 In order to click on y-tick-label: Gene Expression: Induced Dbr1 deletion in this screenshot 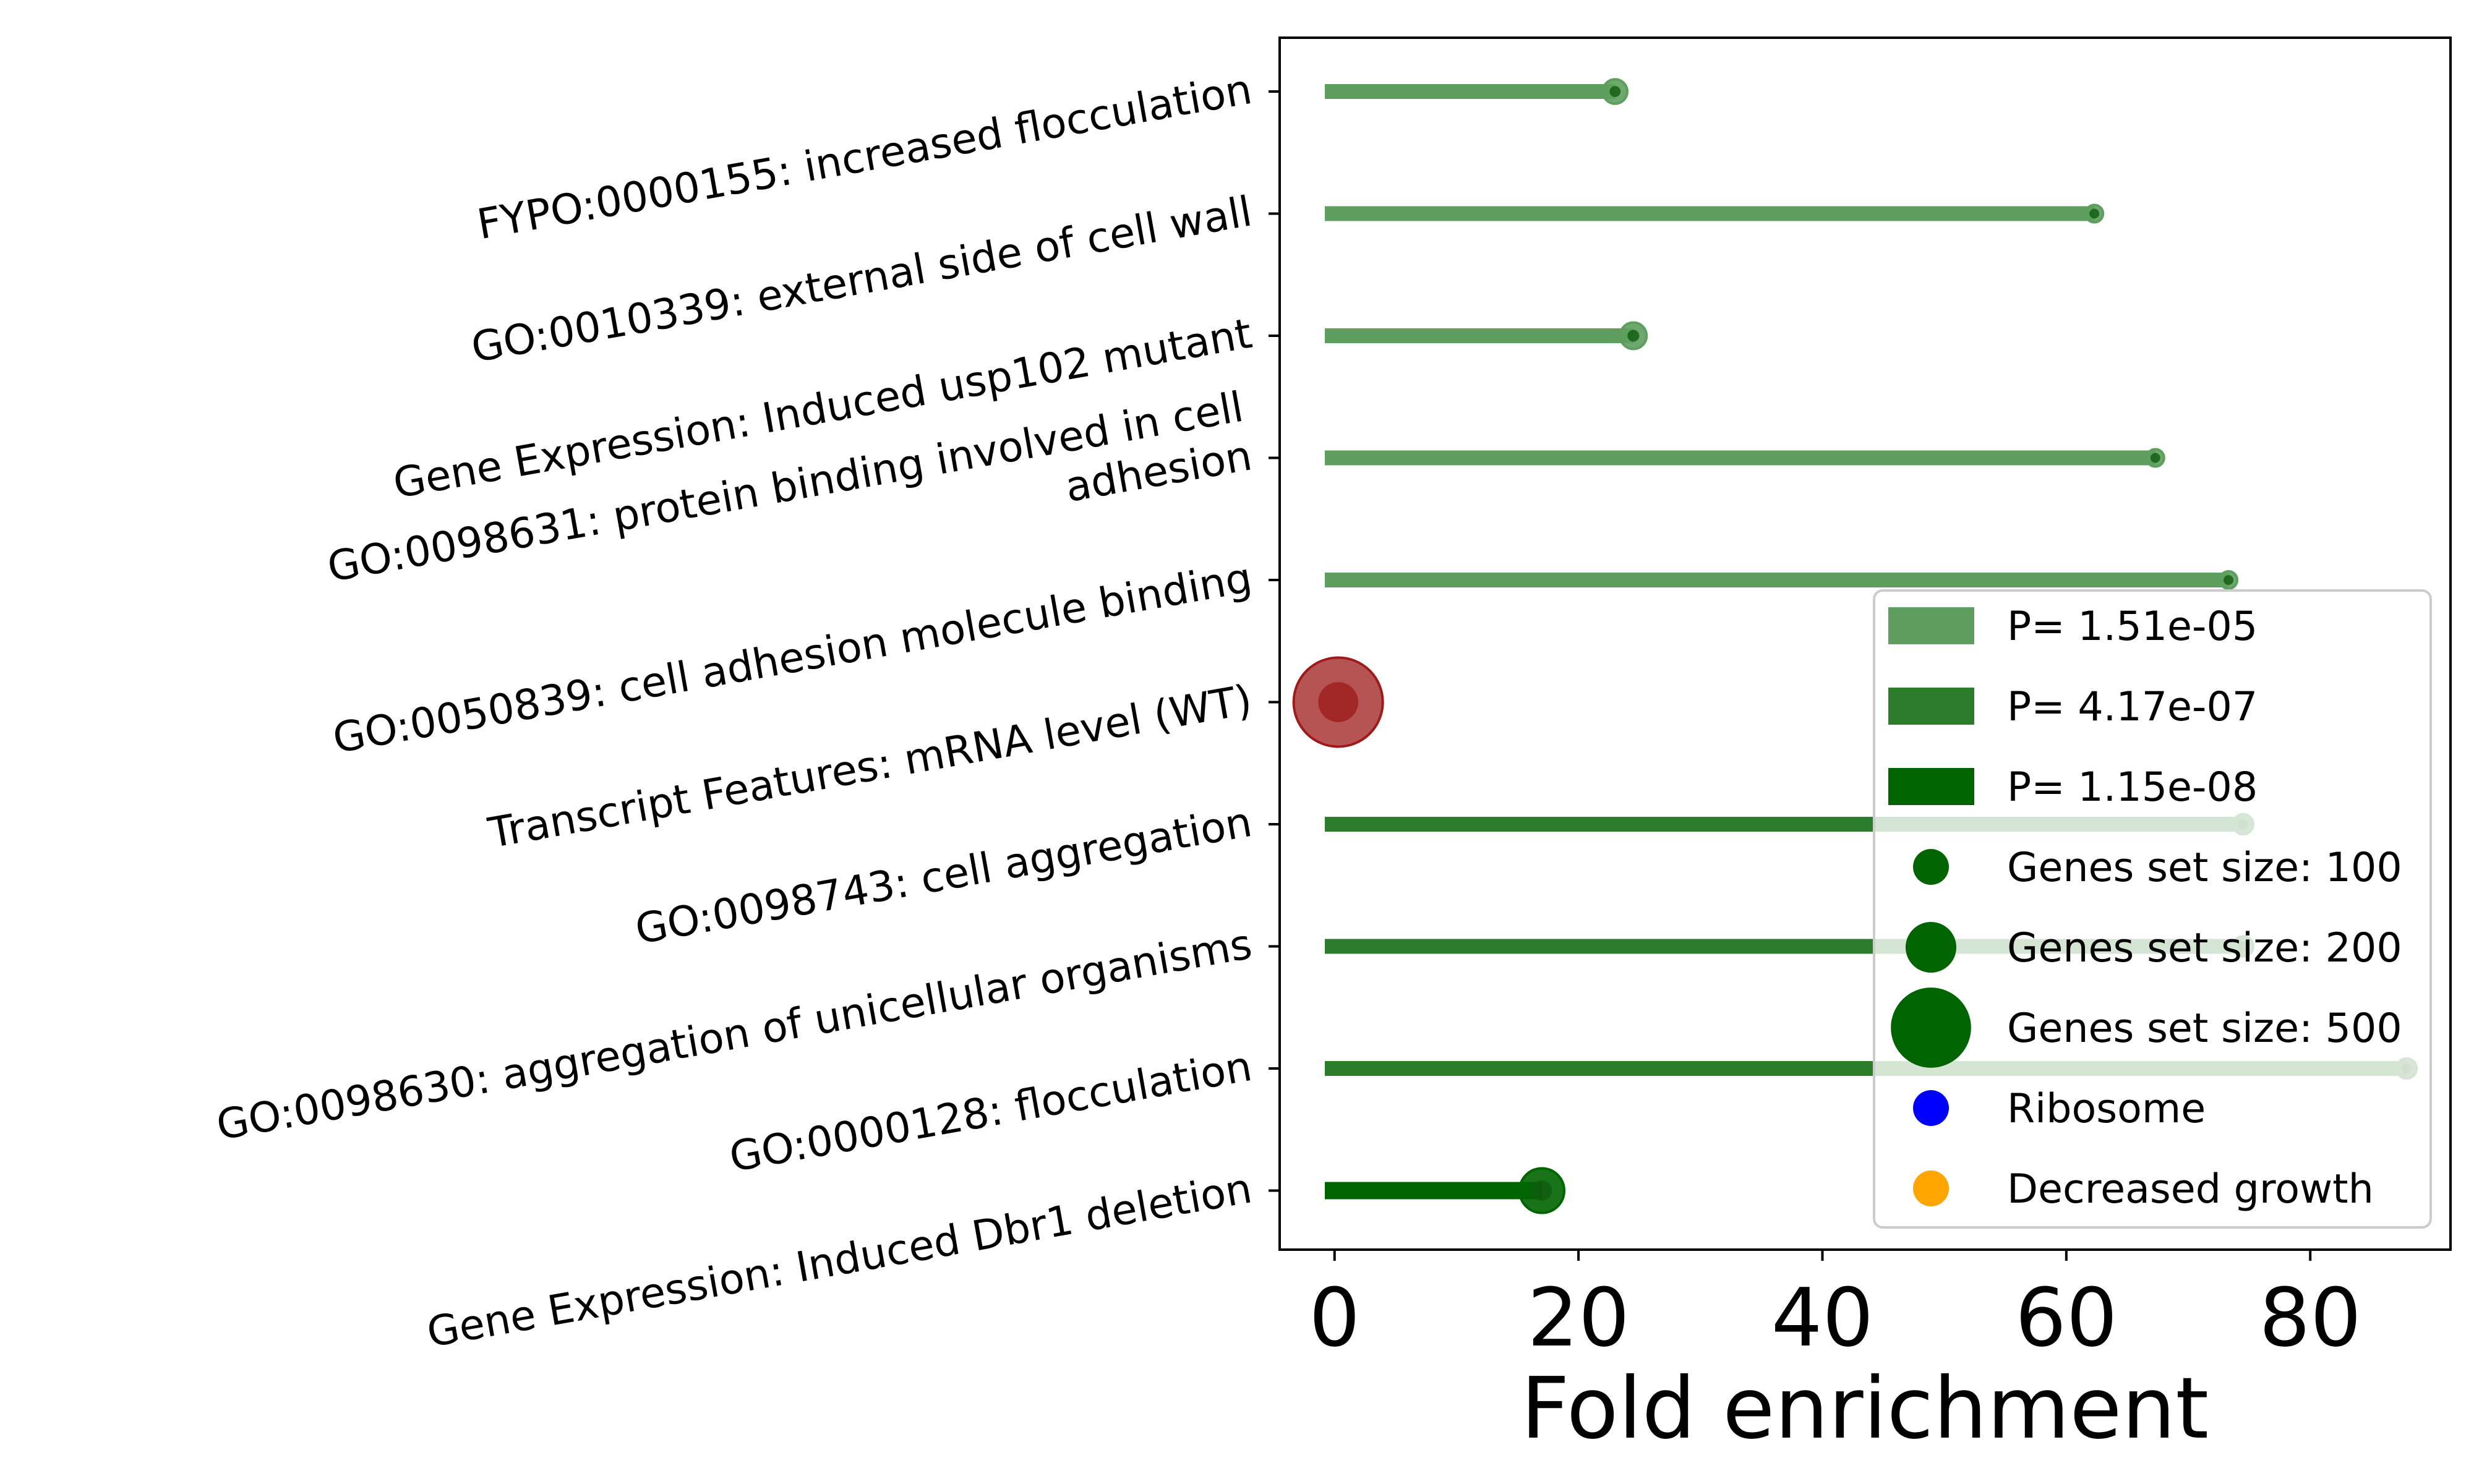, I will do `click(839, 1260)`.